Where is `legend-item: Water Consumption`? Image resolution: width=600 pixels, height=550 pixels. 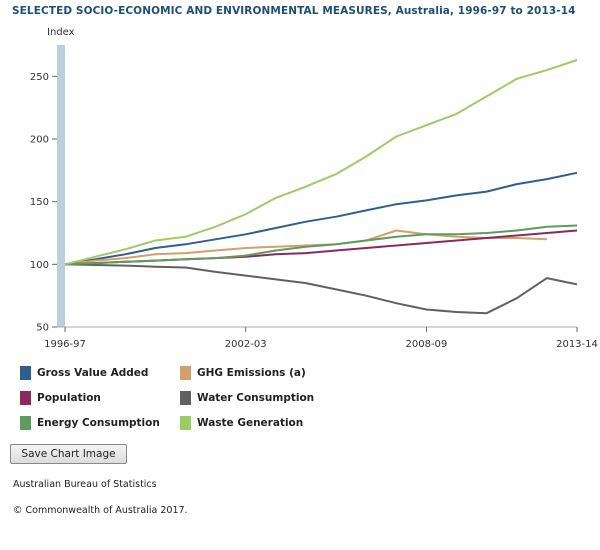 legend-item: Water Consumption is located at coordinates (247, 398).